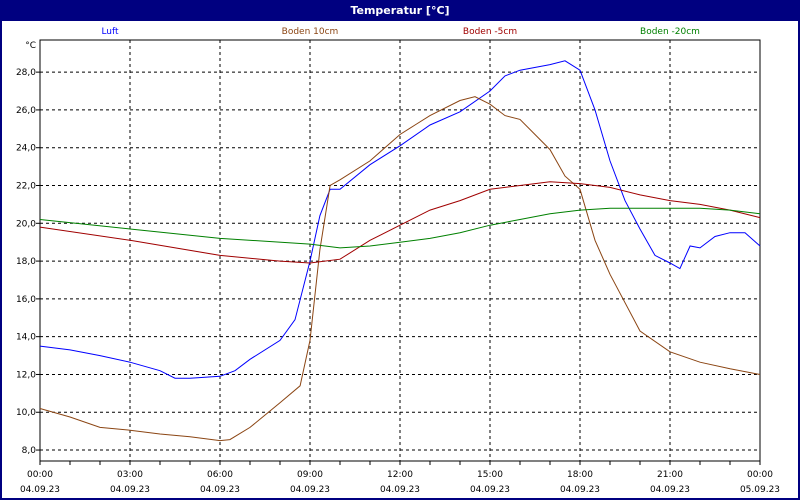  I want to click on y-tick-label: 10,0, so click(26, 413).